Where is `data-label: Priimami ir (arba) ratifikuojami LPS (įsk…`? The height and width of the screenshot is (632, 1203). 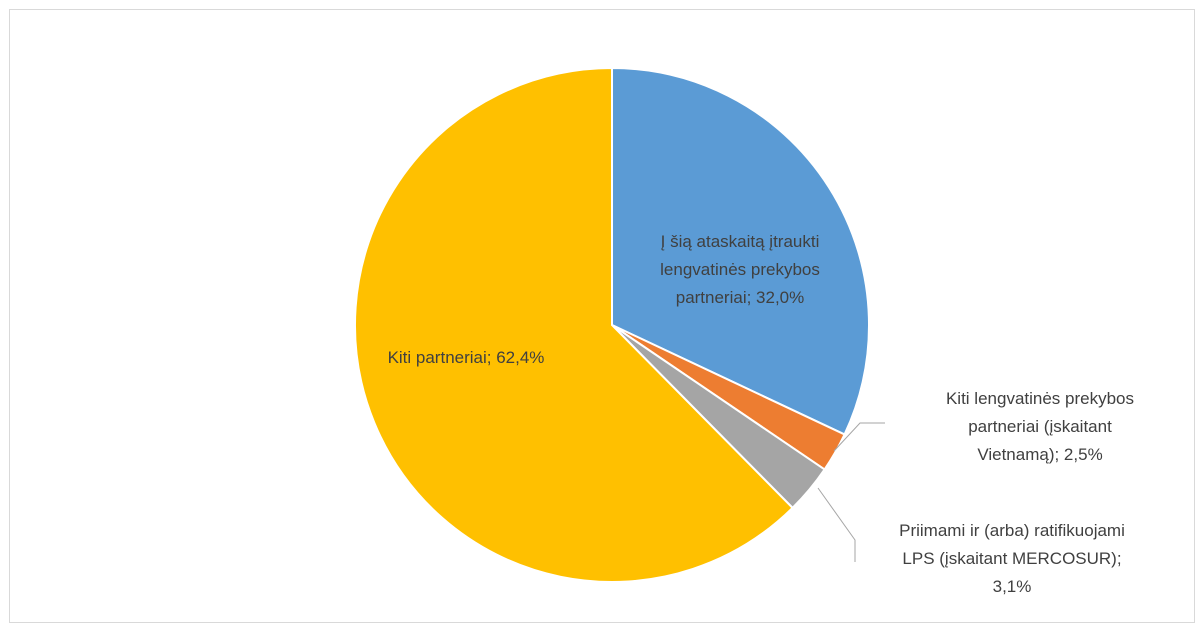 data-label: Priimami ir (arba) ratifikuojami LPS (įsk… is located at coordinates (1012, 558).